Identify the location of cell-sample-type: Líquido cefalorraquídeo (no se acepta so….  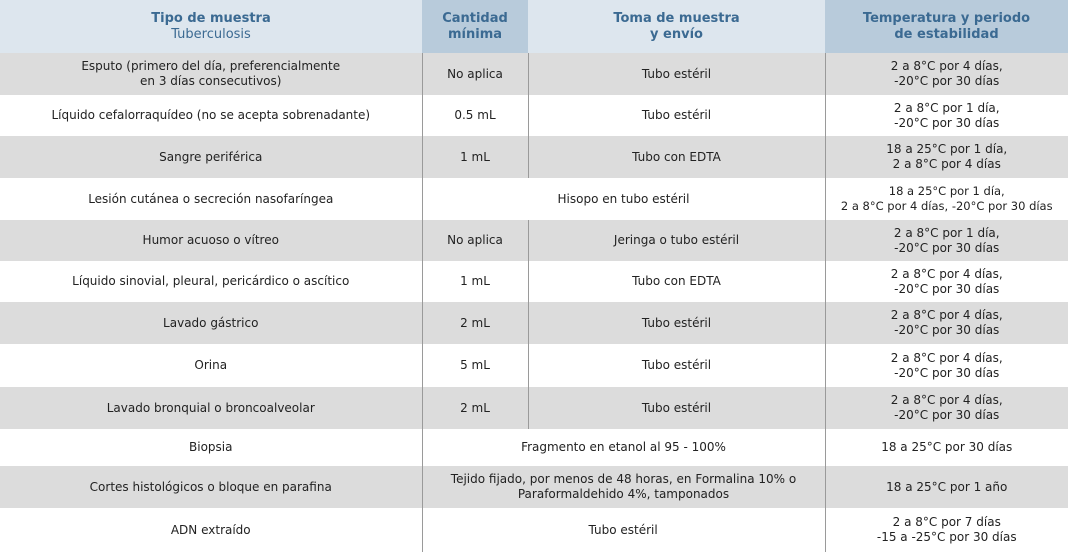
(211, 115).